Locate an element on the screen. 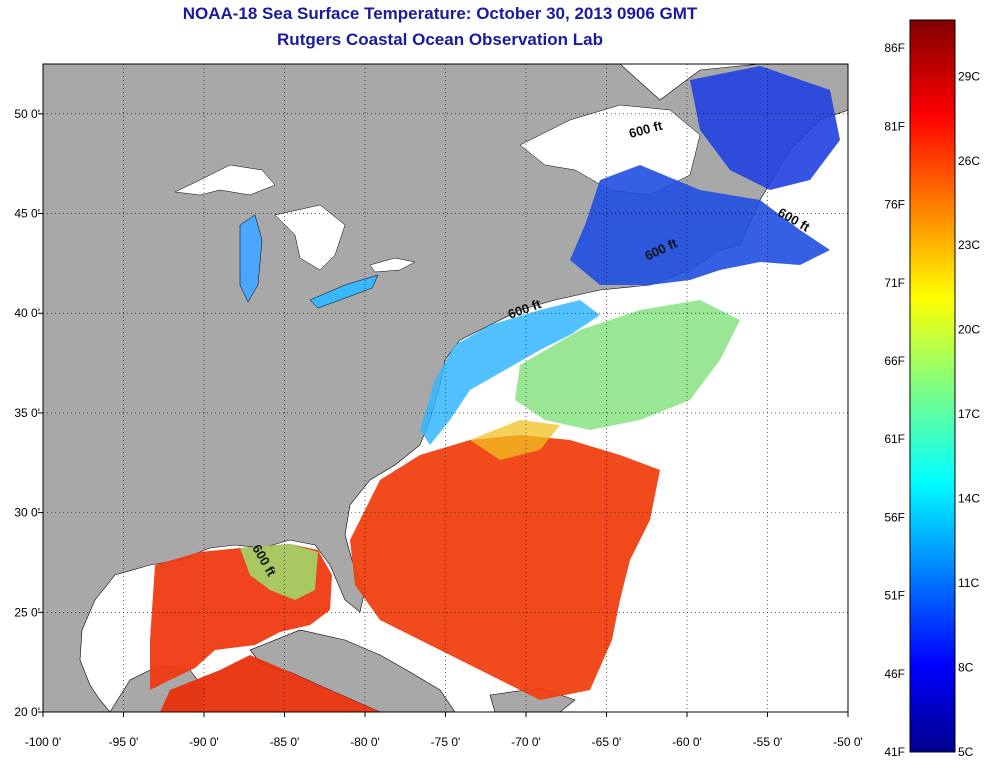 The height and width of the screenshot is (770, 984). colorbar-c-label: 17C is located at coordinates (969, 414).